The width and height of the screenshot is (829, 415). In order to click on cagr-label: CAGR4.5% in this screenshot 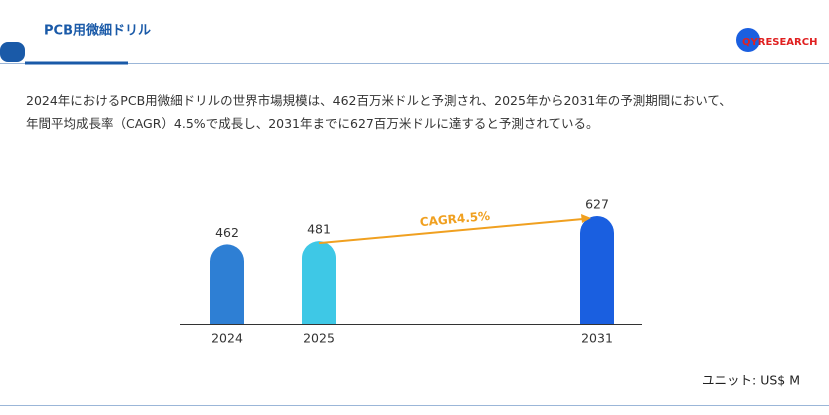, I will do `click(454, 219)`.